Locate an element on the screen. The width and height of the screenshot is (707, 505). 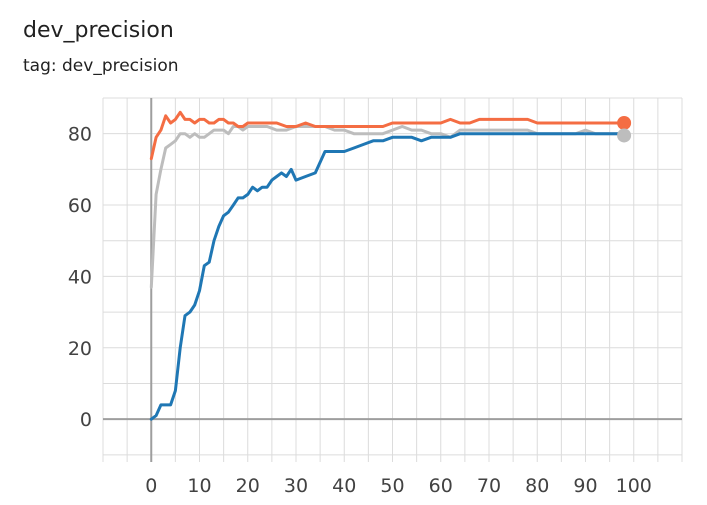
x-tick-label: 100 is located at coordinates (634, 486).